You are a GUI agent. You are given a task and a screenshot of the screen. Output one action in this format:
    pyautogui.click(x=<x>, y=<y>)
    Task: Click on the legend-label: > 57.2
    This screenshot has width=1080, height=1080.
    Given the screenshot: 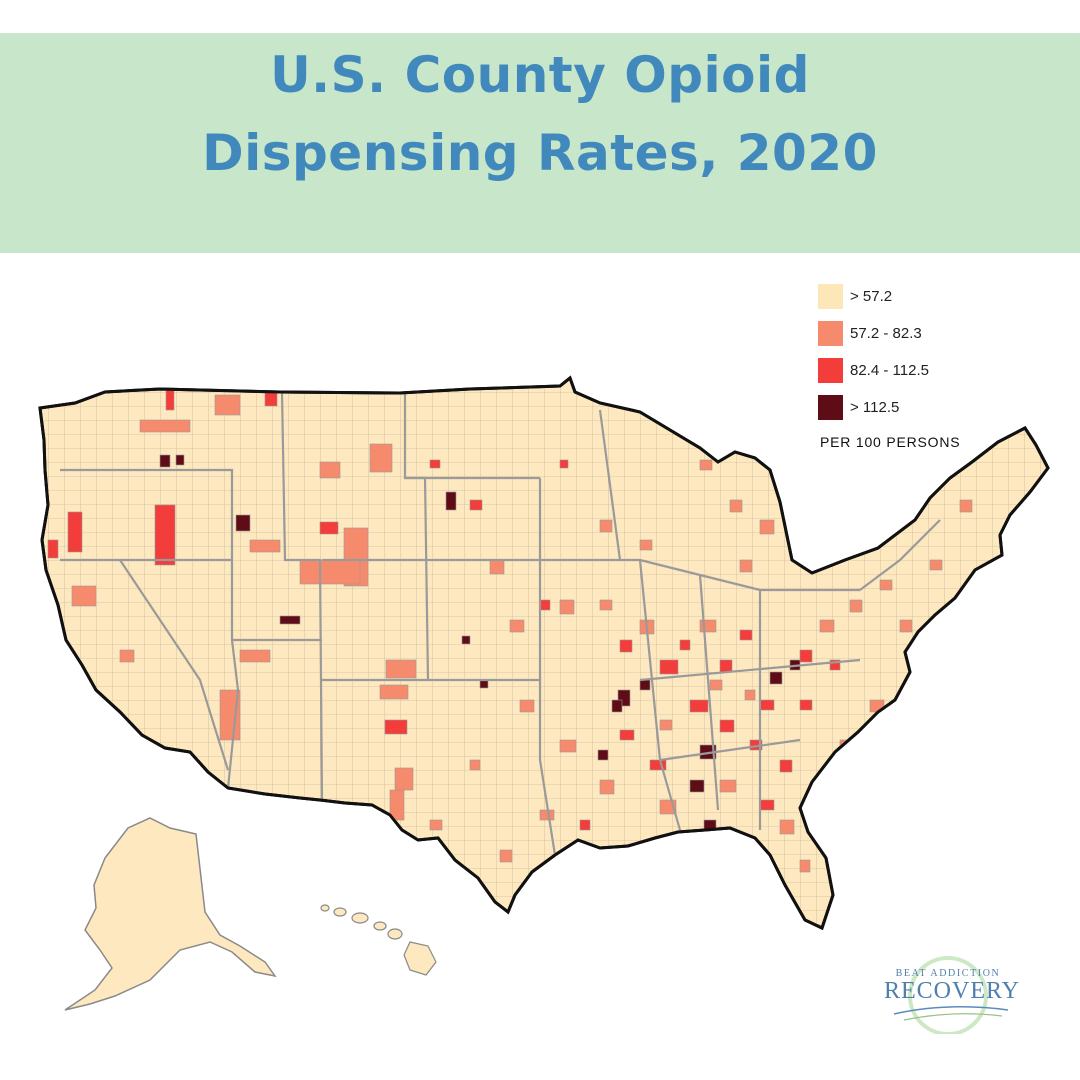 What is the action you would take?
    pyautogui.click(x=871, y=296)
    